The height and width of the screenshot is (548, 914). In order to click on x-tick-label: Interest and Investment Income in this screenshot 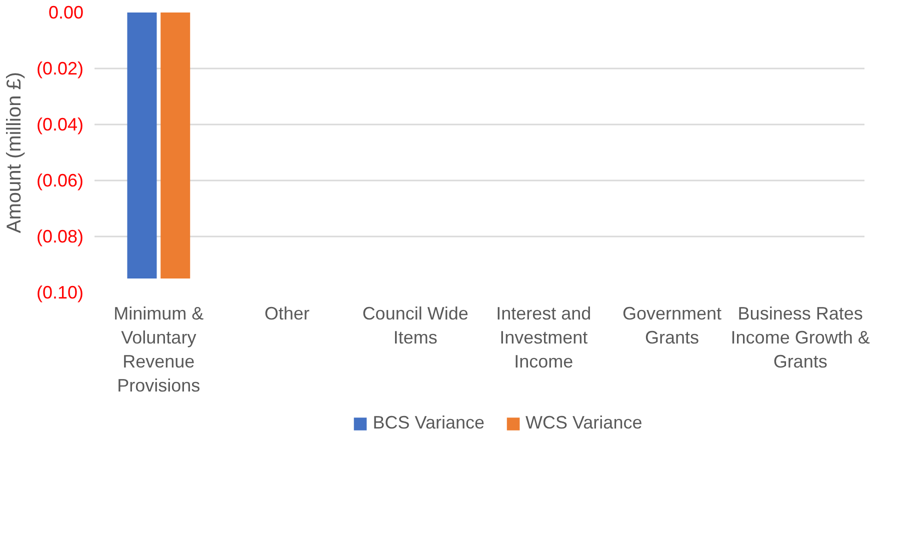, I will do `click(544, 338)`.